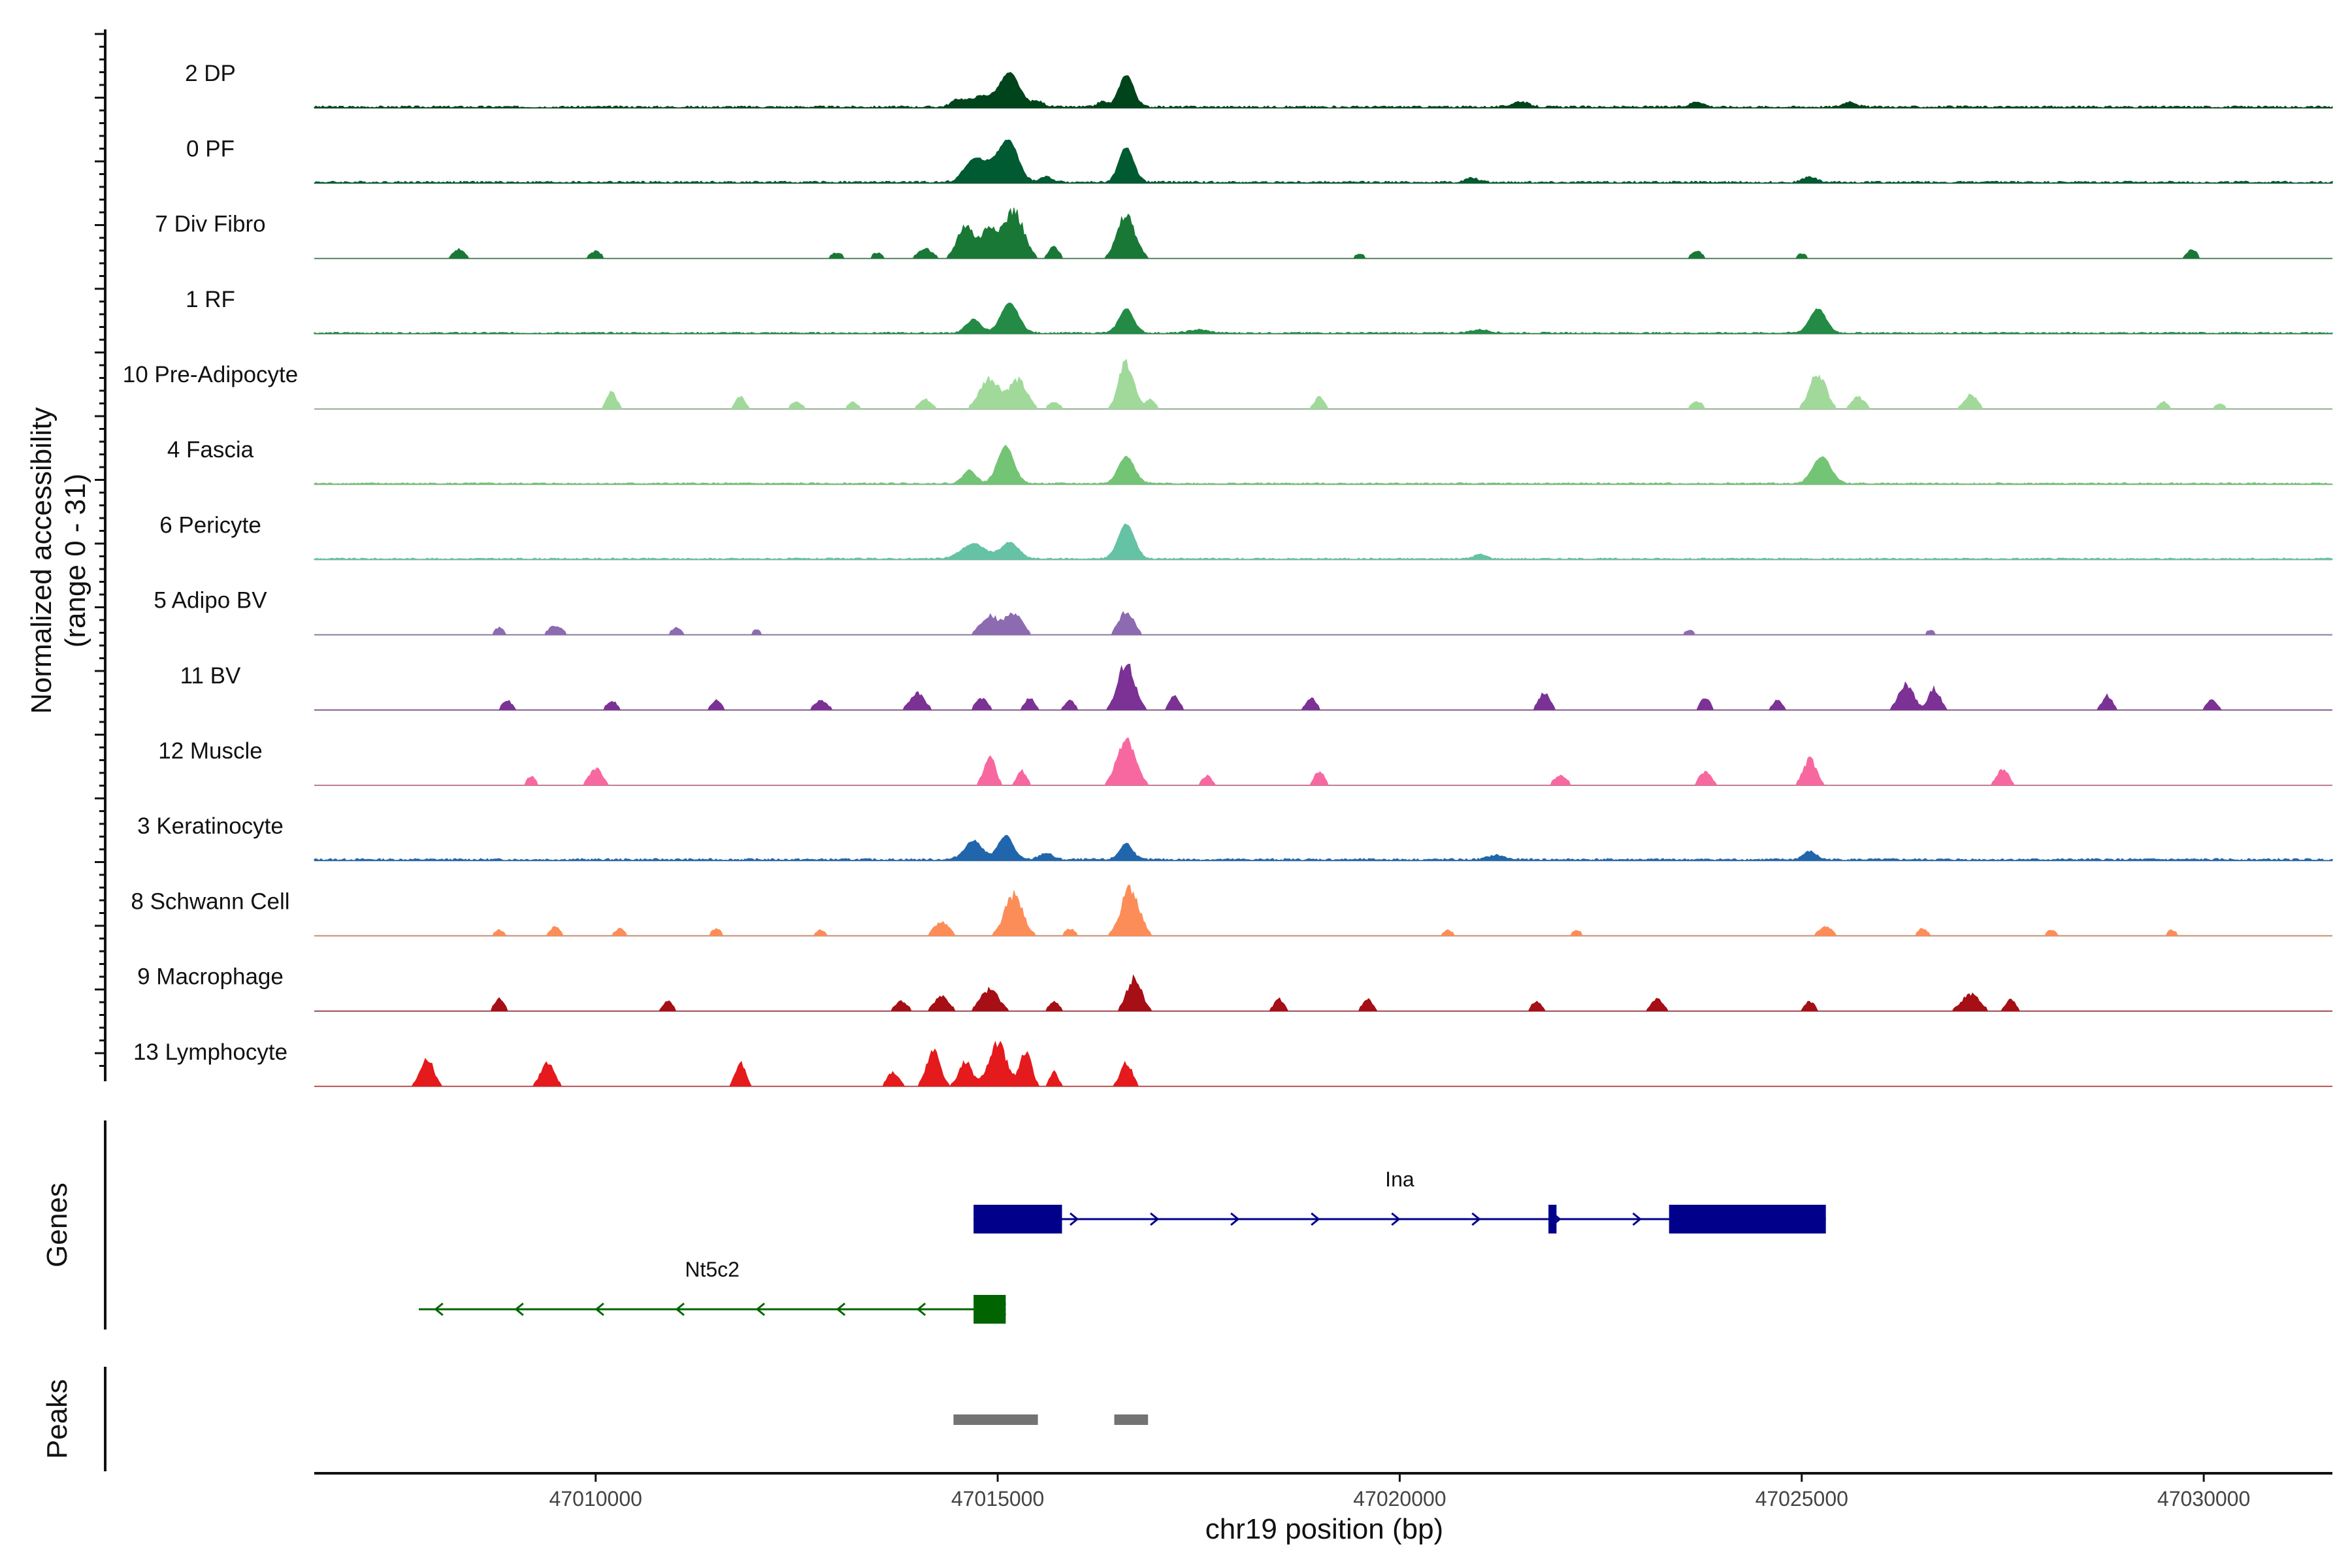  Describe the element at coordinates (997, 1499) in the screenshot. I see `x-tick-label: 47015000` at that location.